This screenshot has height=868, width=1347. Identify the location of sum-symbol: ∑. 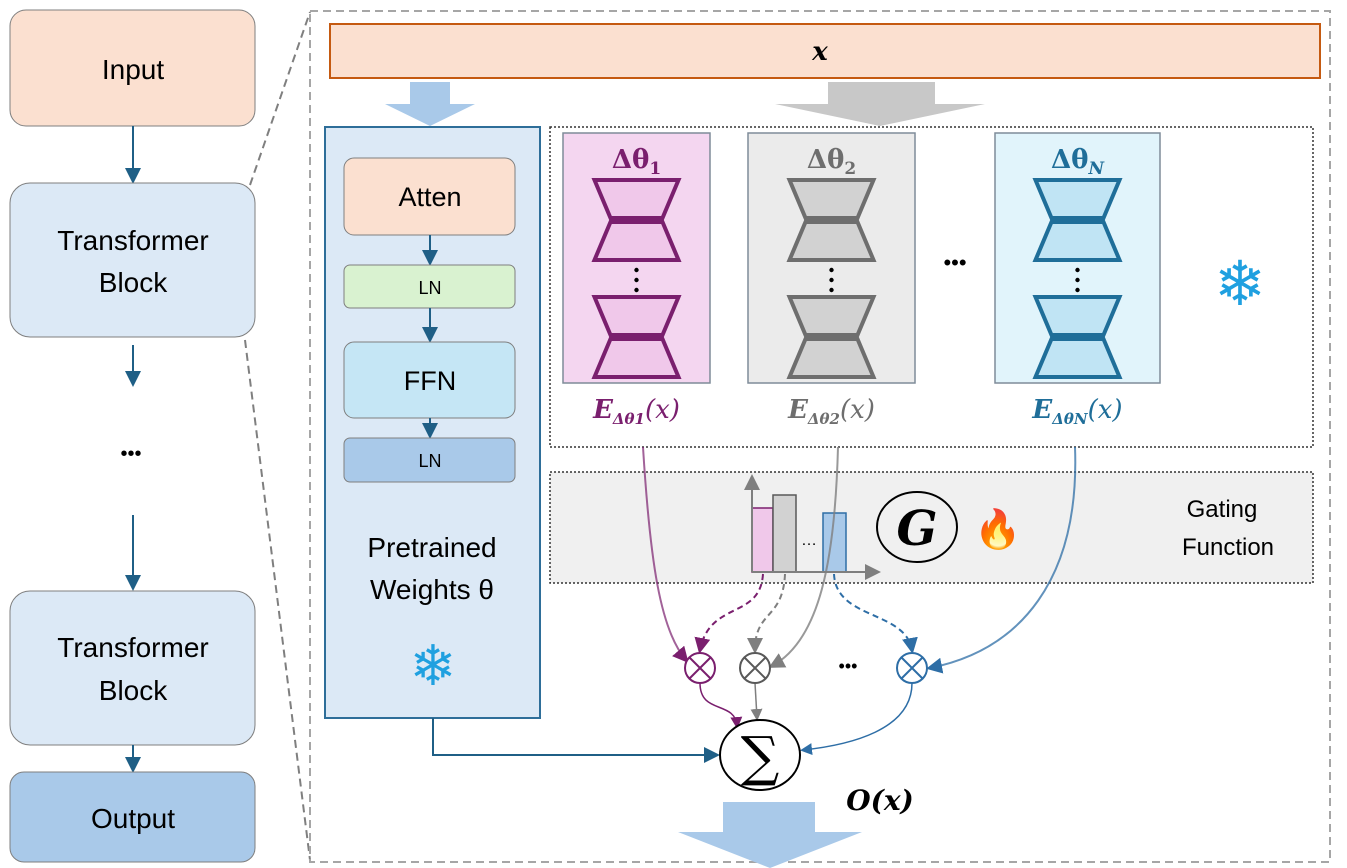
(760, 756).